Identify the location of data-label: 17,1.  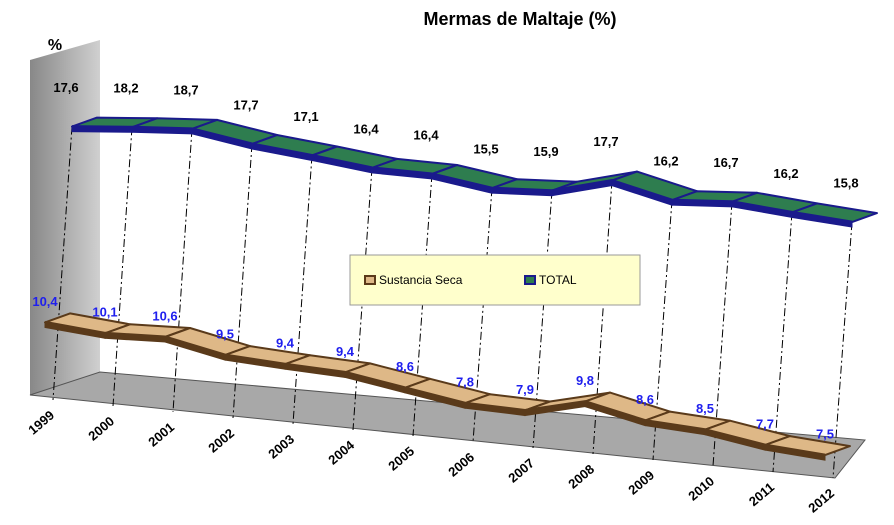
(305, 116).